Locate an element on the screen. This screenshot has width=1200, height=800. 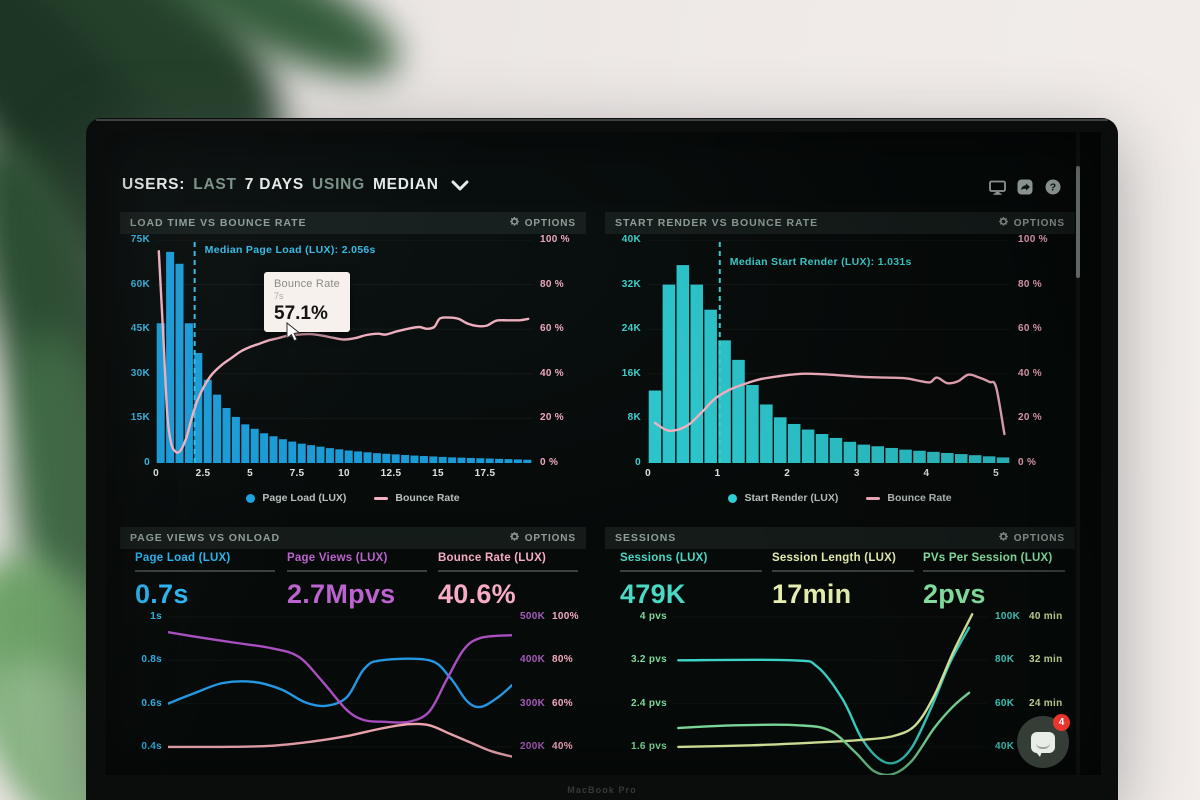
axis-tick: 17.5 is located at coordinates (485, 473).